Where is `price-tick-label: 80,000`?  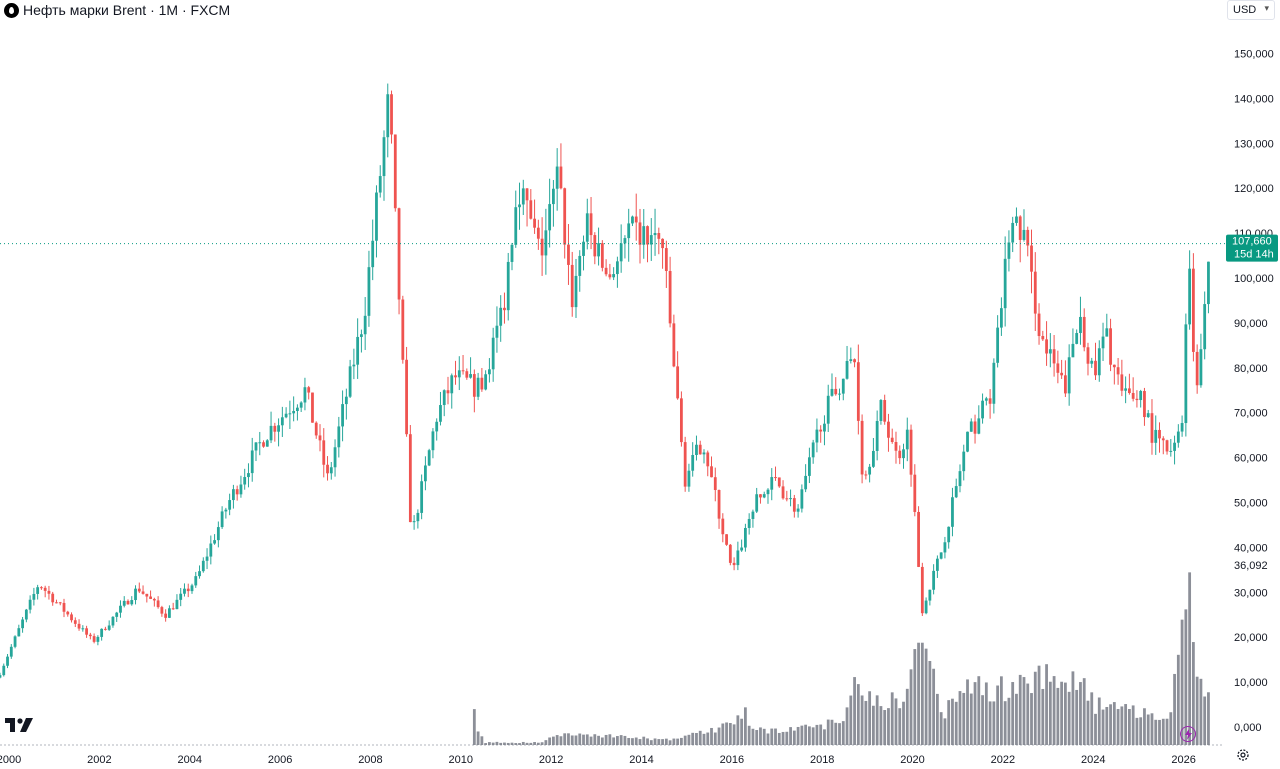 price-tick-label: 80,000 is located at coordinates (1251, 369).